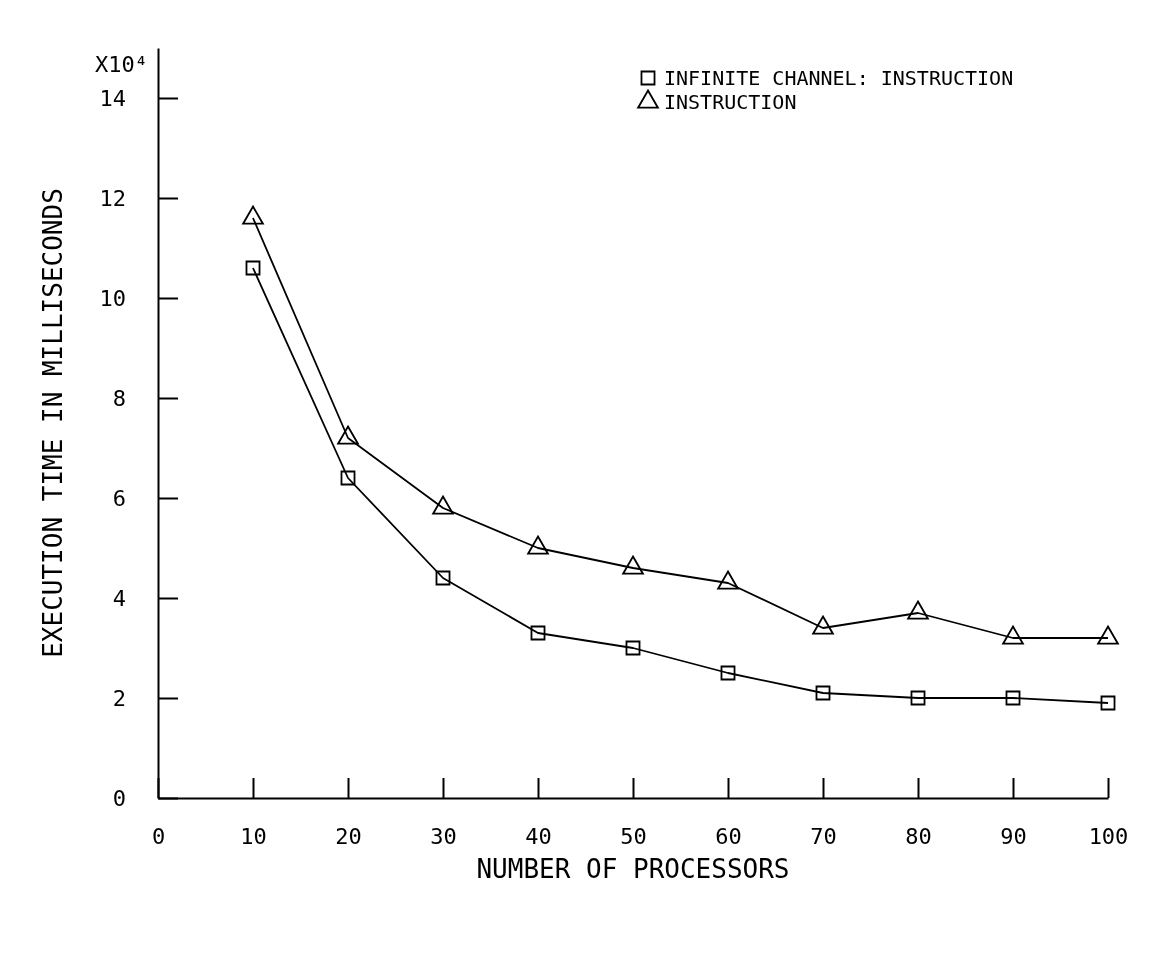  Describe the element at coordinates (633, 836) in the screenshot. I see `x-tick-label: 50` at that location.